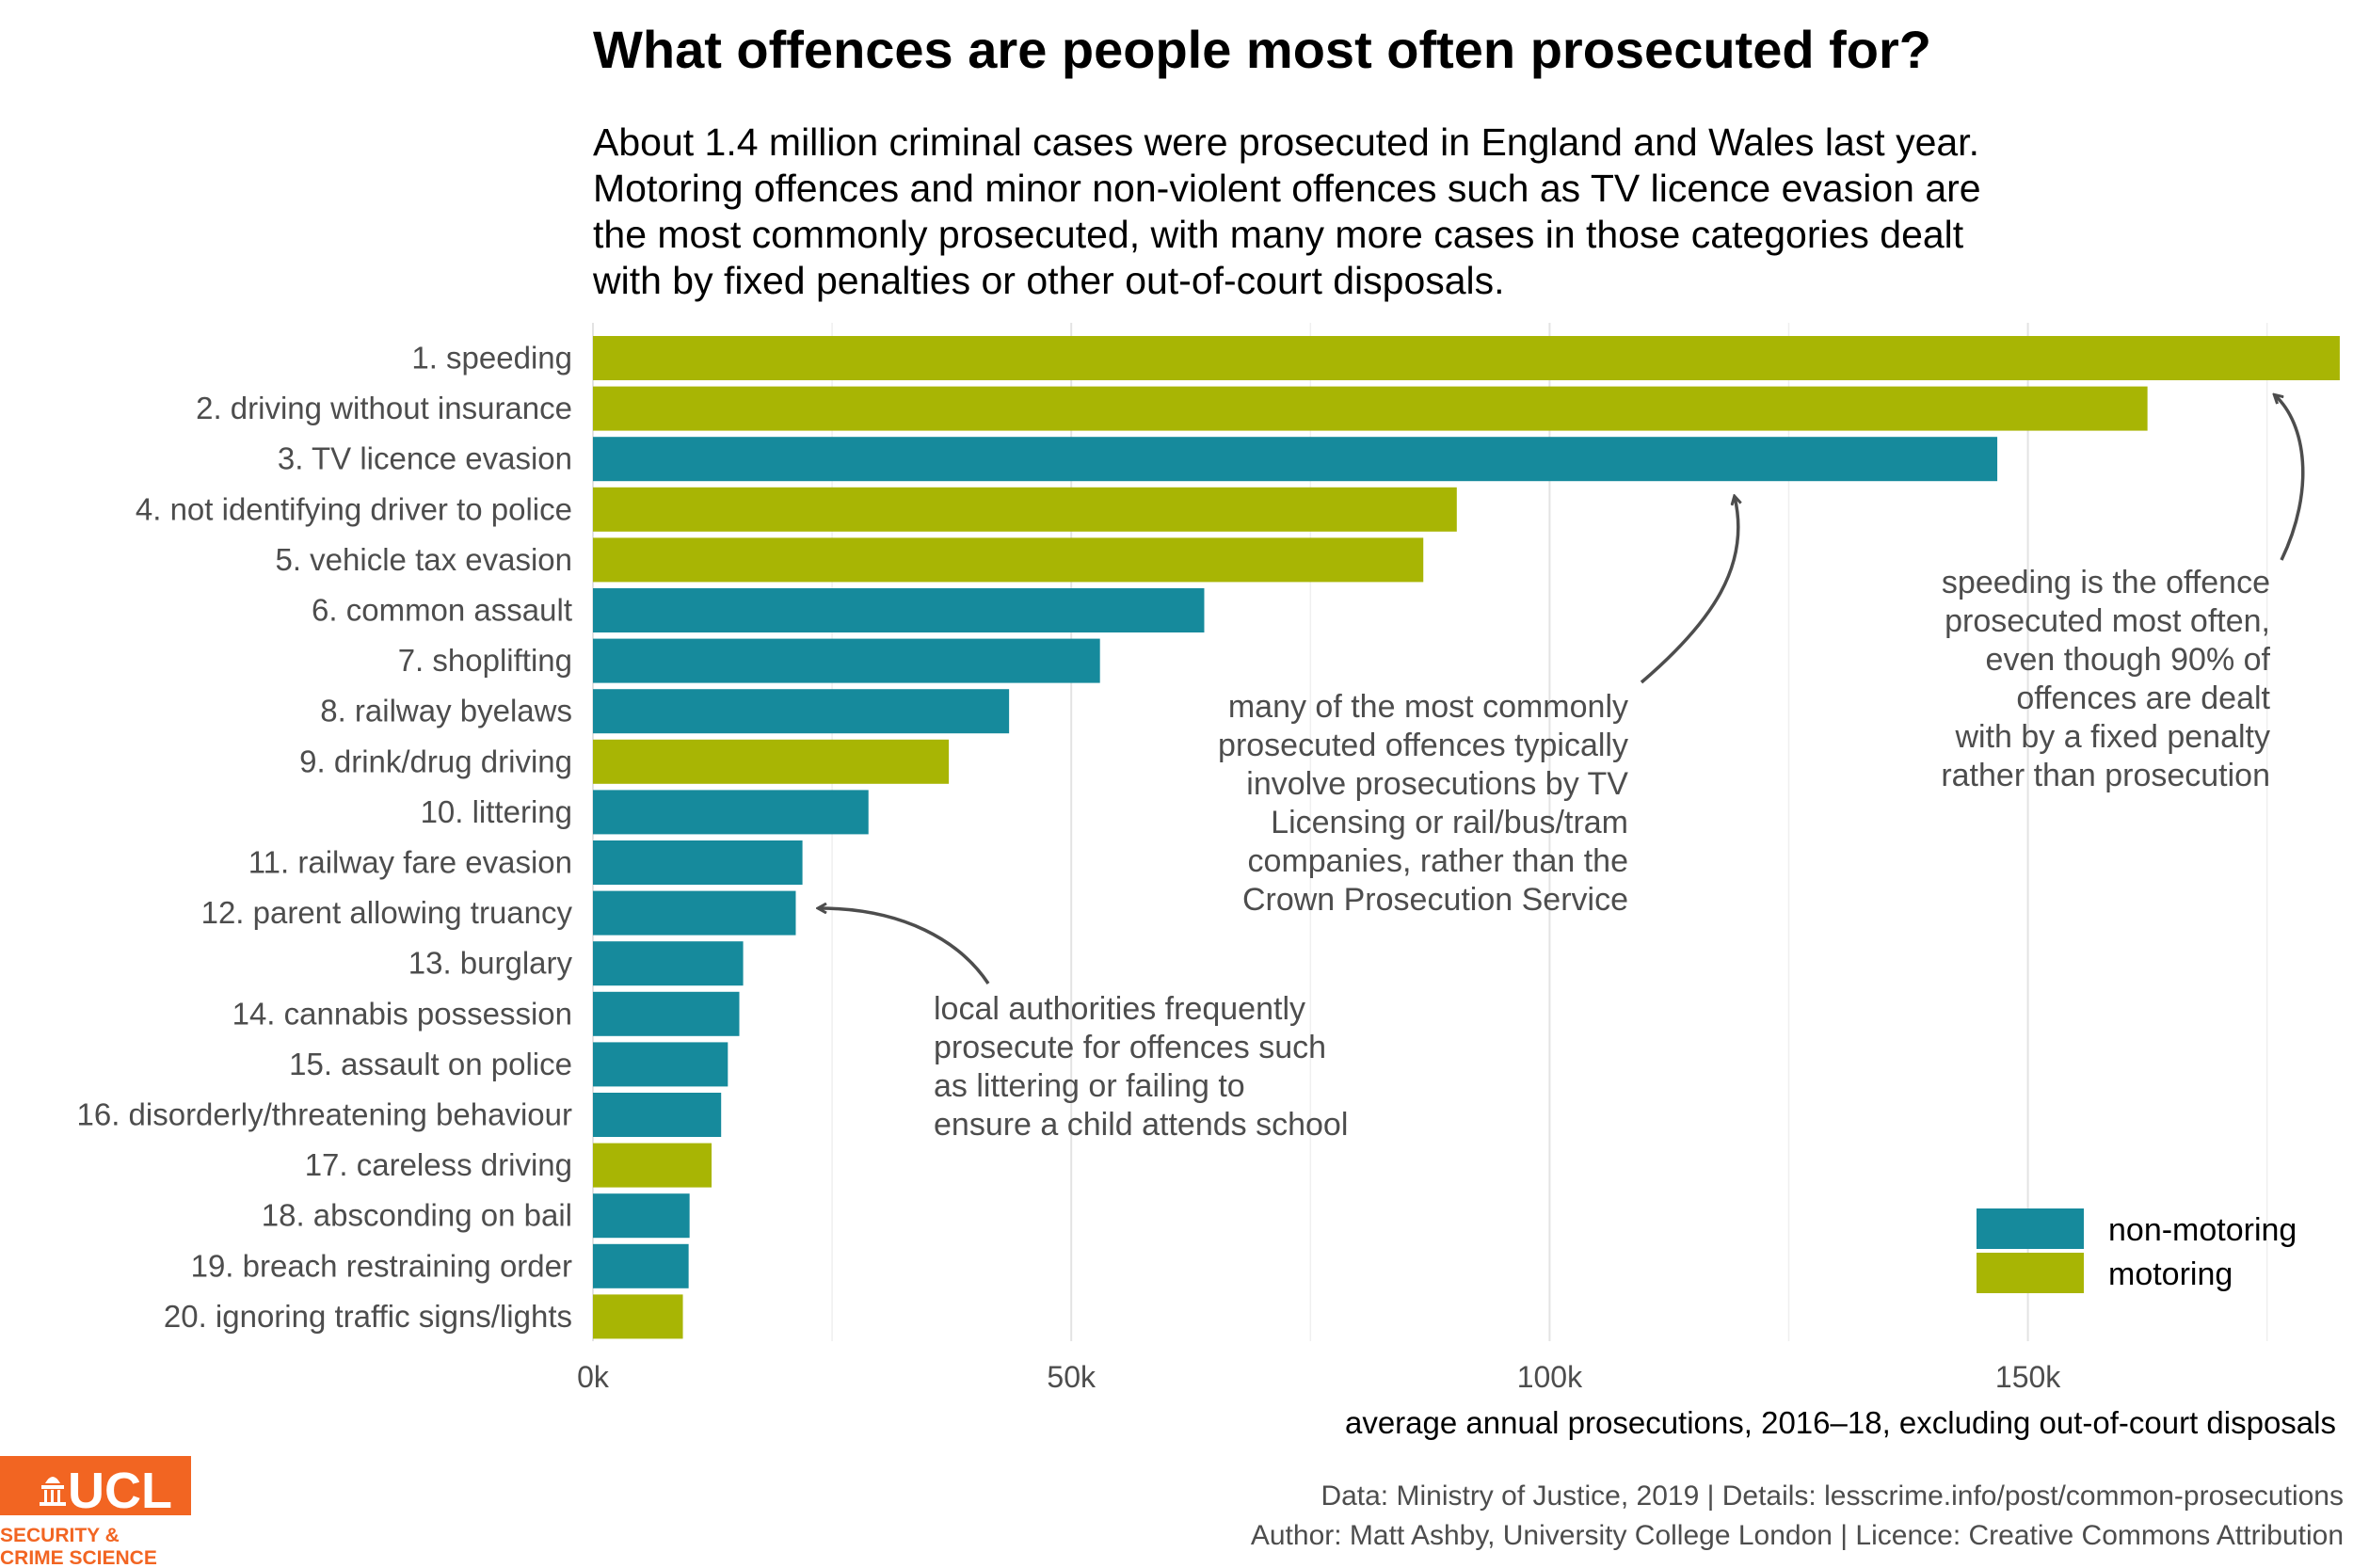  What do you see at coordinates (78, 1557) in the screenshot?
I see `logo-line: CRIME SCIENCE` at bounding box center [78, 1557].